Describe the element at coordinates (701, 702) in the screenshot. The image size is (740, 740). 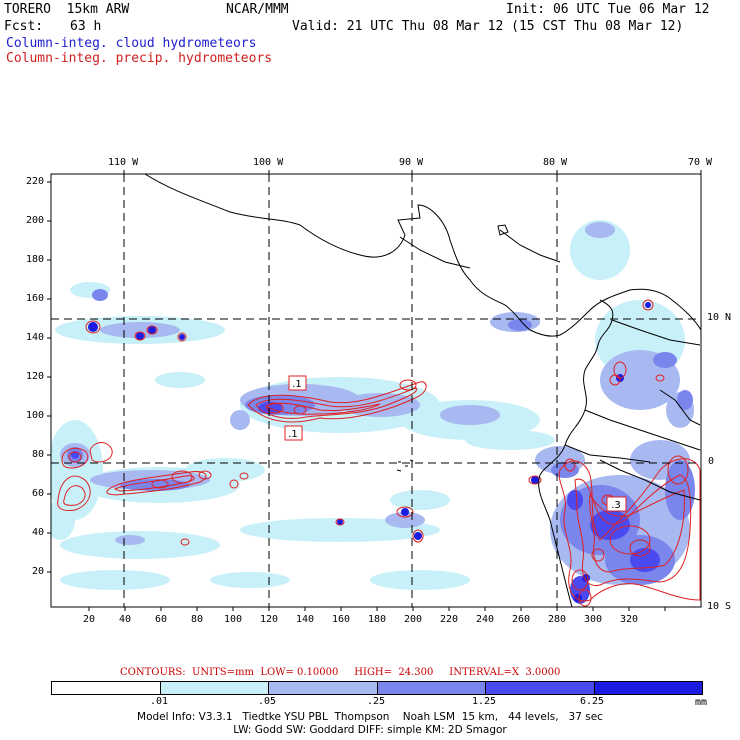
I see `legend-unit: mm` at that location.